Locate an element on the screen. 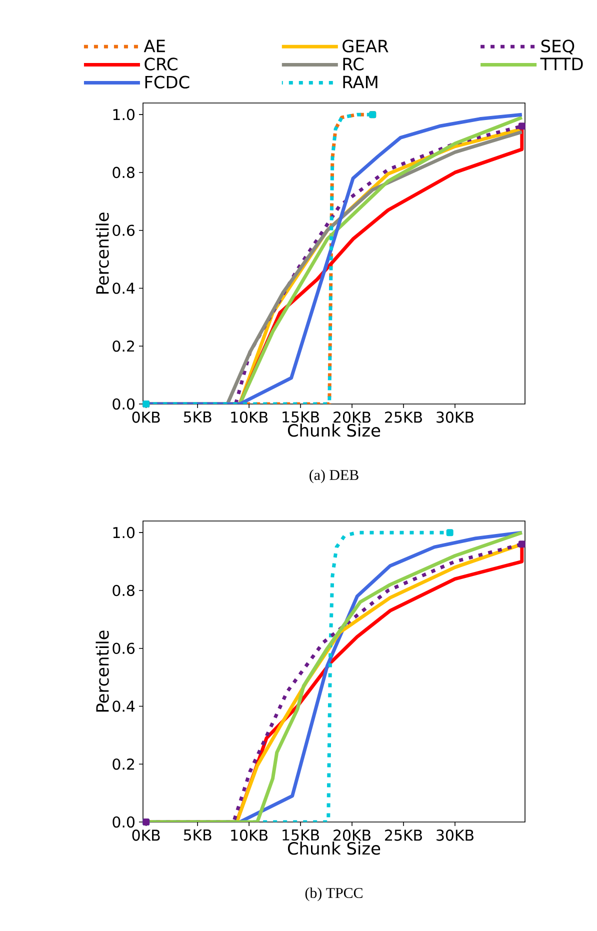 This screenshot has height=931, width=597. legend-label: RAM is located at coordinates (360, 82).